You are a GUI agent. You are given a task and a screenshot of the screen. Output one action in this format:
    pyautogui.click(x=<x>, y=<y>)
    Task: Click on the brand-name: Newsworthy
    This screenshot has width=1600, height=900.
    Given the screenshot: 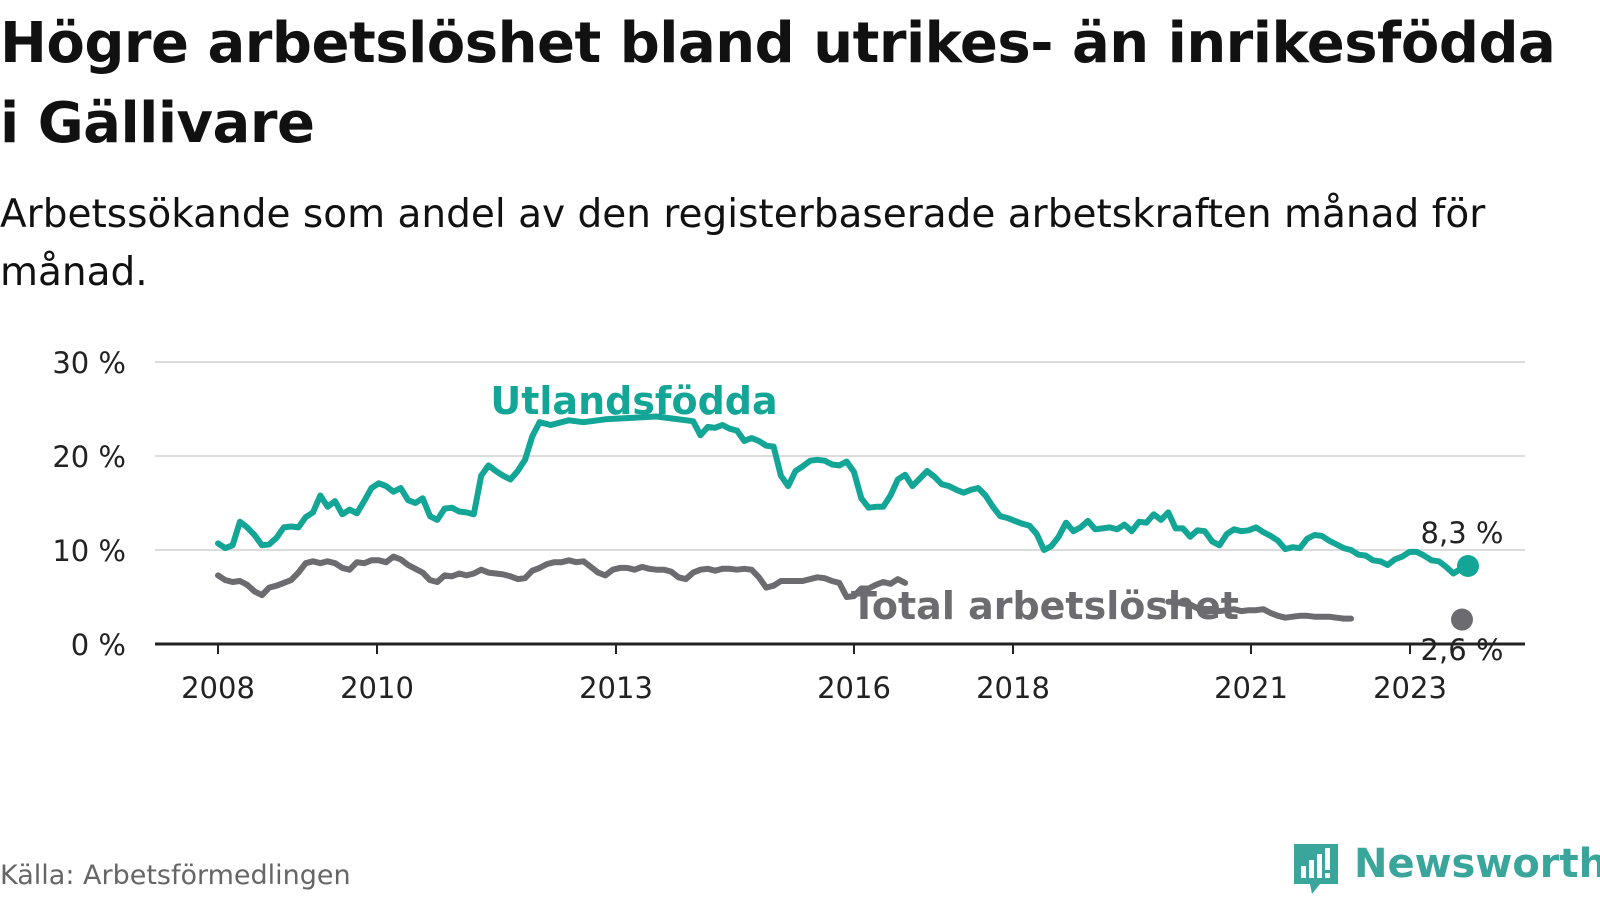 What is the action you would take?
    pyautogui.click(x=1477, y=864)
    